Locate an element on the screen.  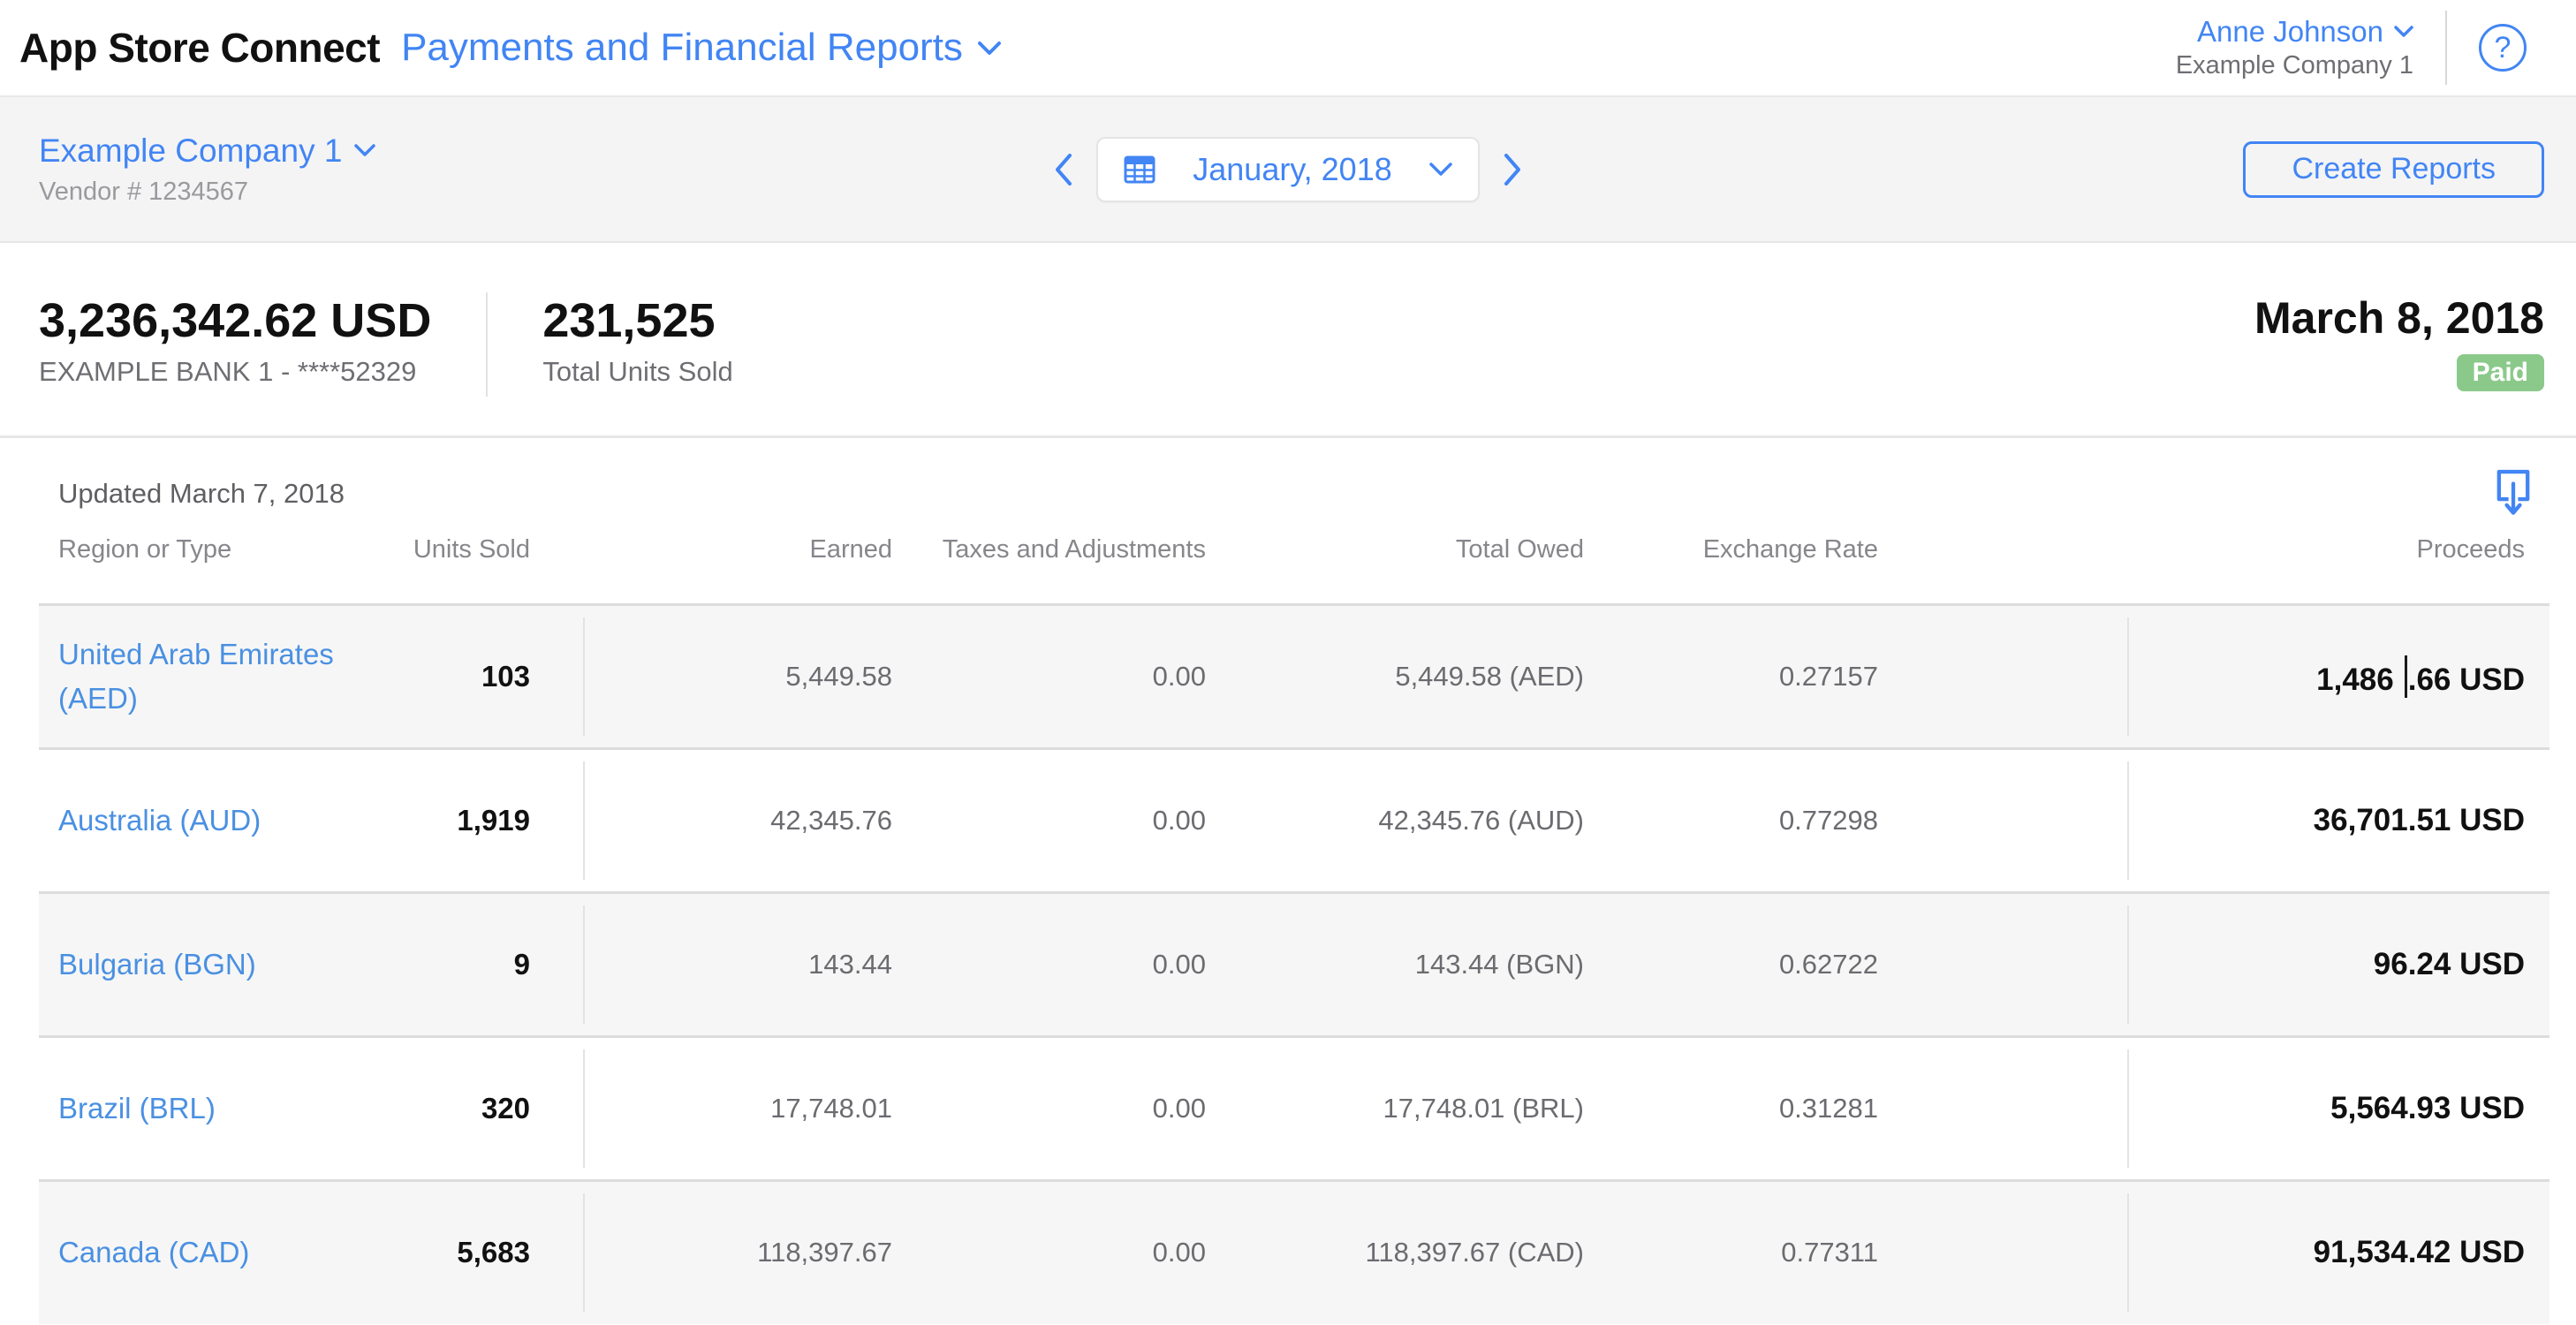
proceeds-cell: 91,534.42 USD is located at coordinates (2338, 1252).